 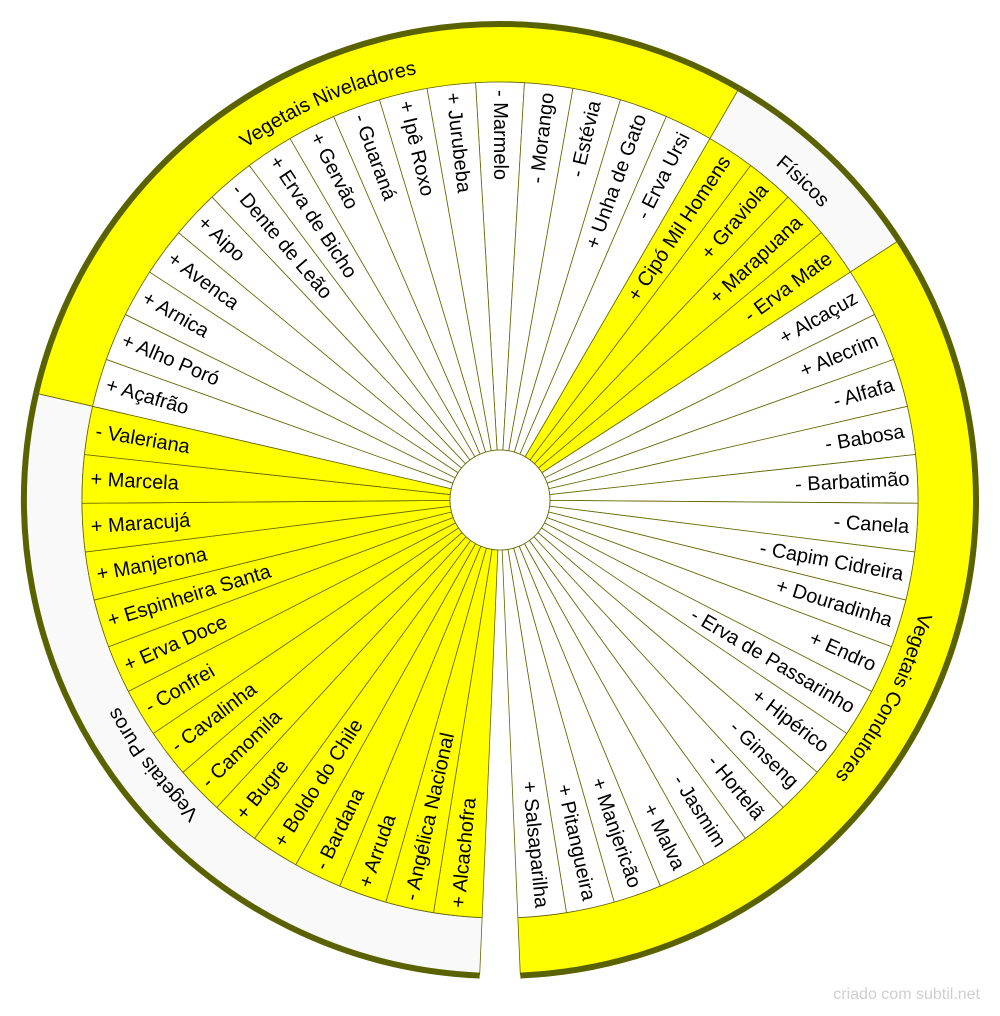 I want to click on item-label: + Marcela, so click(x=135, y=481).